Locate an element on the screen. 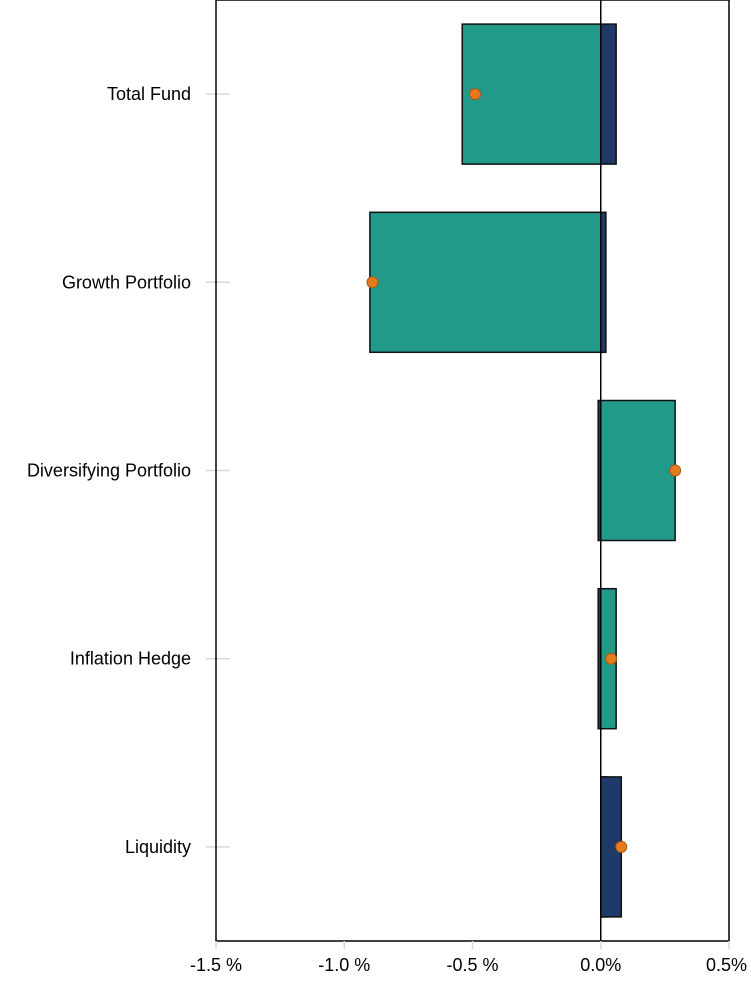  x-tick-label: -0.5 % is located at coordinates (472, 965).